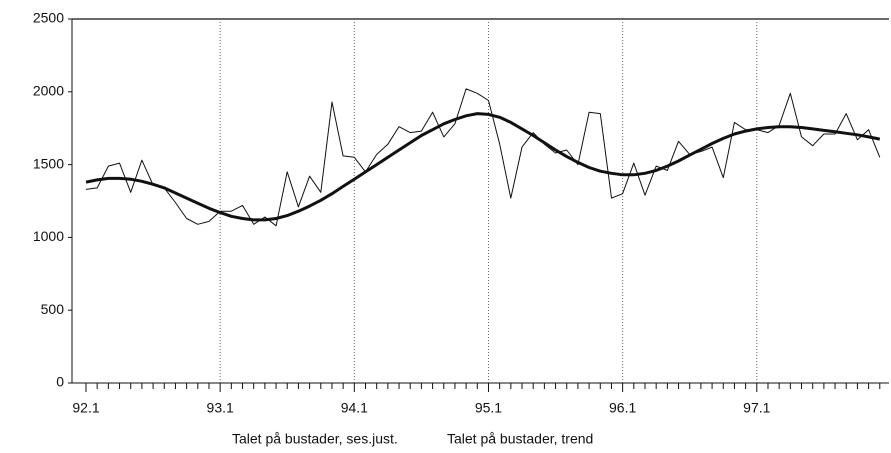 The height and width of the screenshot is (453, 891). What do you see at coordinates (488, 408) in the screenshot?
I see `x-tick-label: 95.1` at bounding box center [488, 408].